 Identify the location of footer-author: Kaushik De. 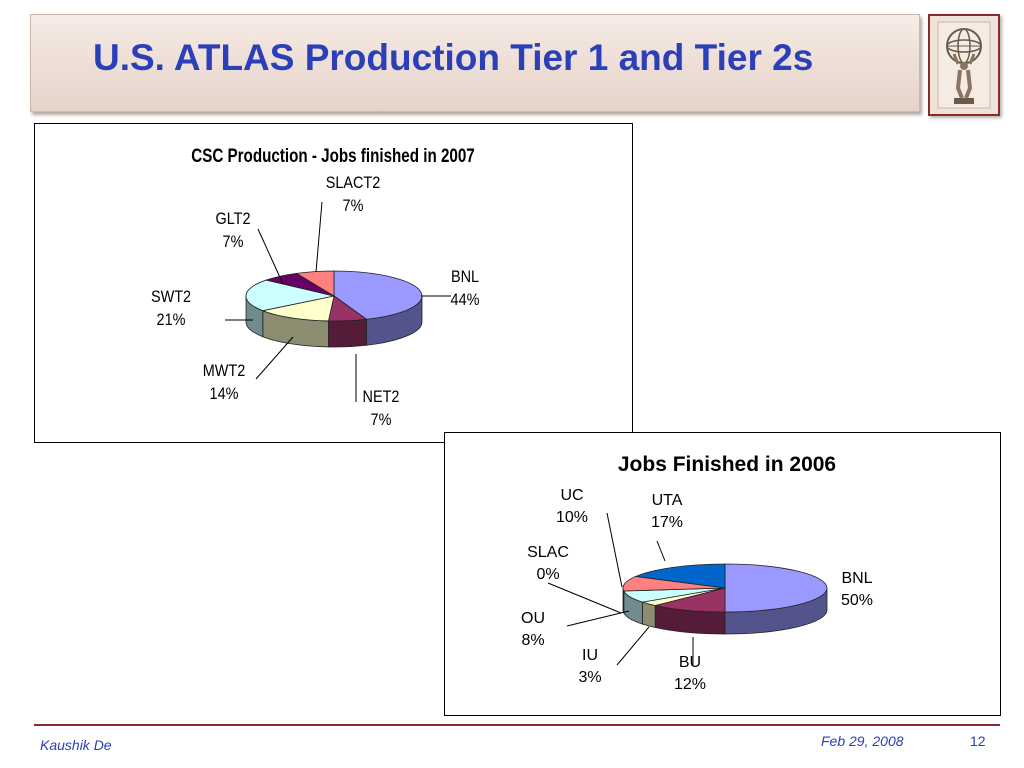
(76, 745).